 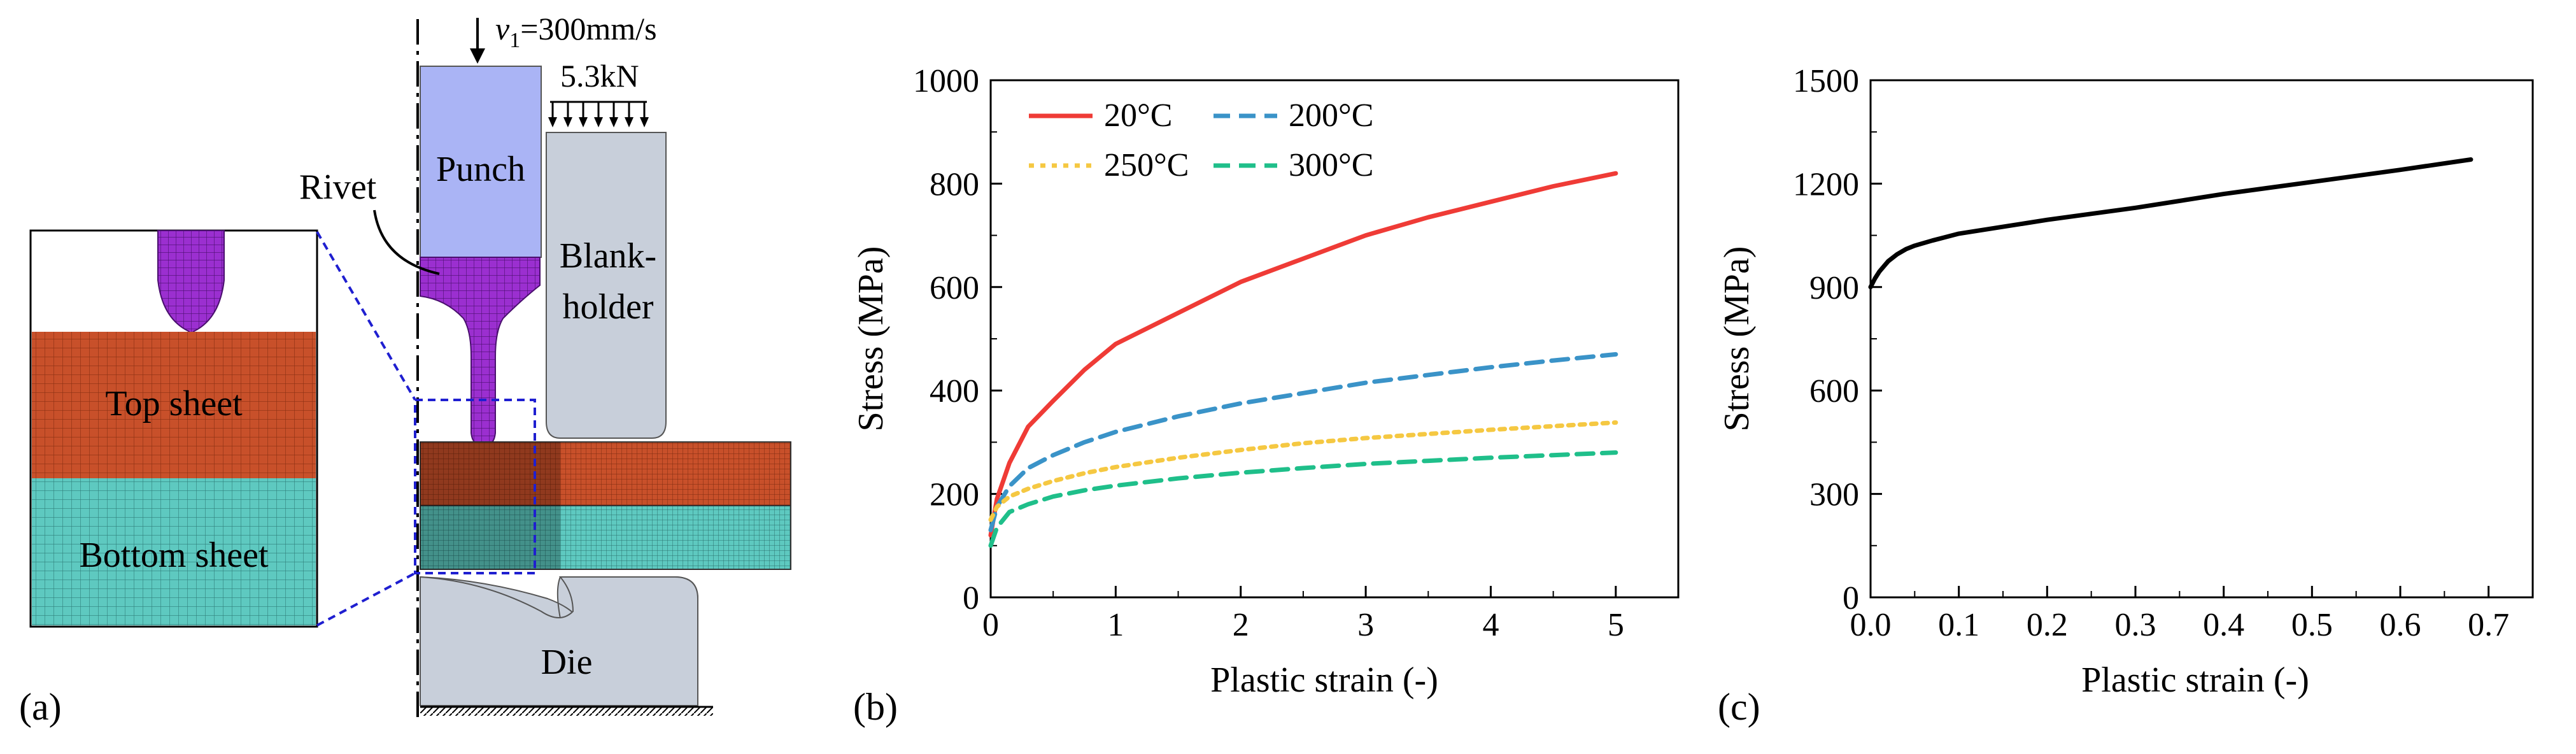 I want to click on bottom-sheet, so click(x=605, y=537).